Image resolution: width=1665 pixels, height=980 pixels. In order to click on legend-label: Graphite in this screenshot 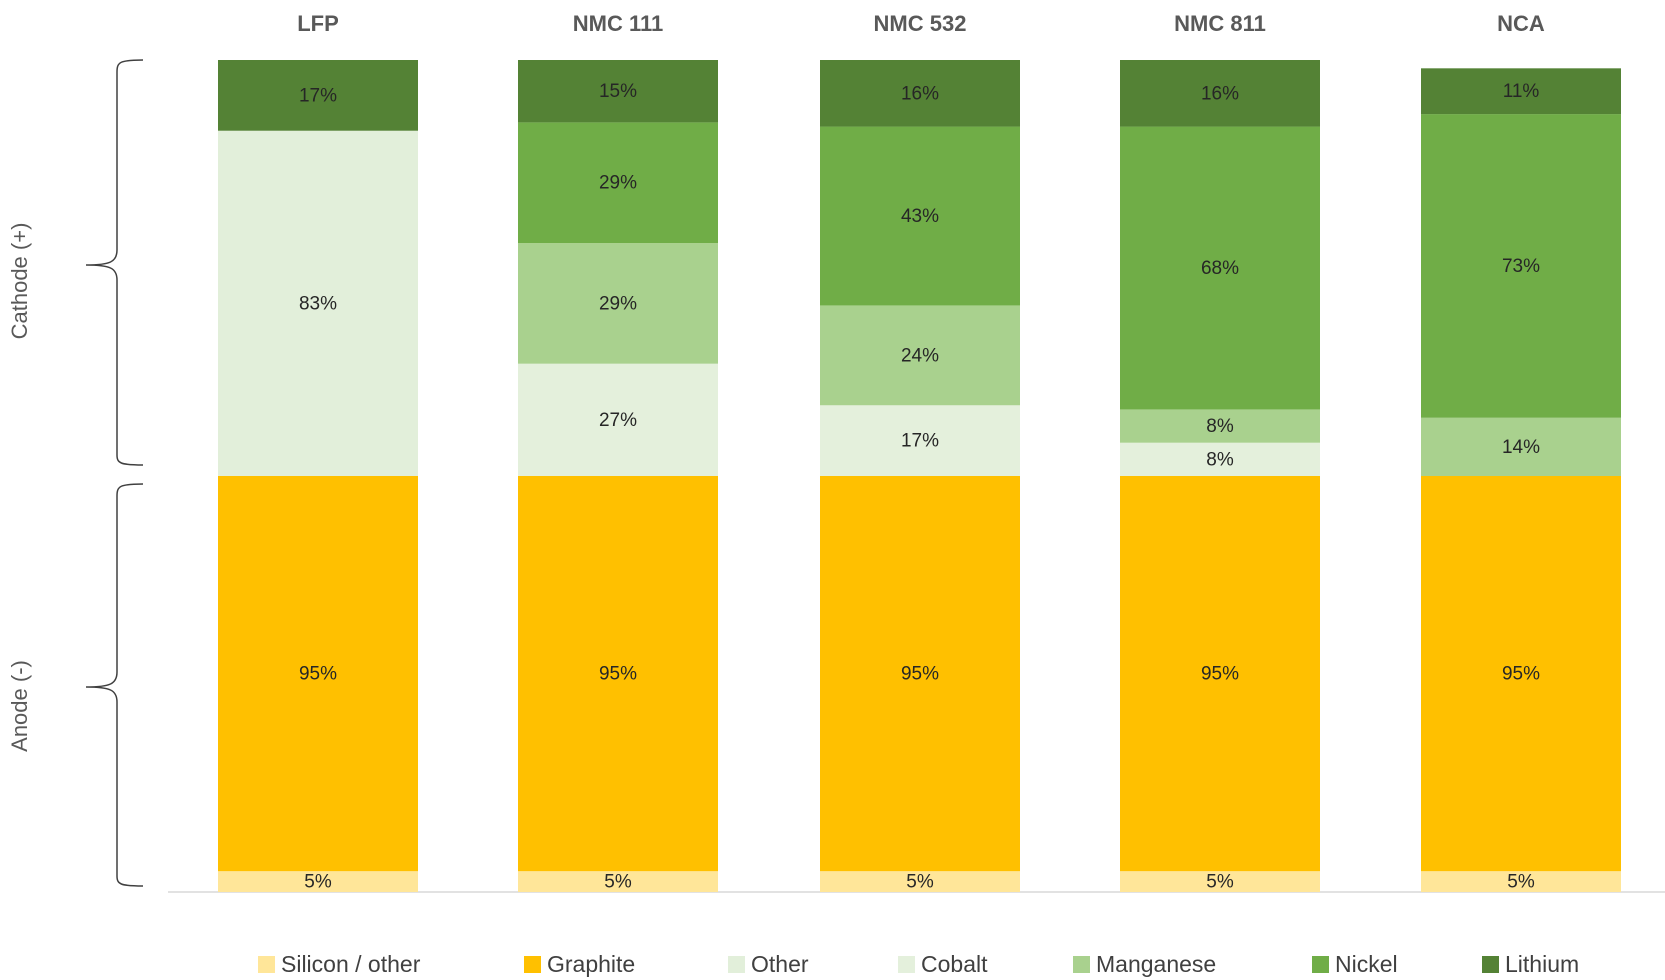, I will do `click(591, 964)`.